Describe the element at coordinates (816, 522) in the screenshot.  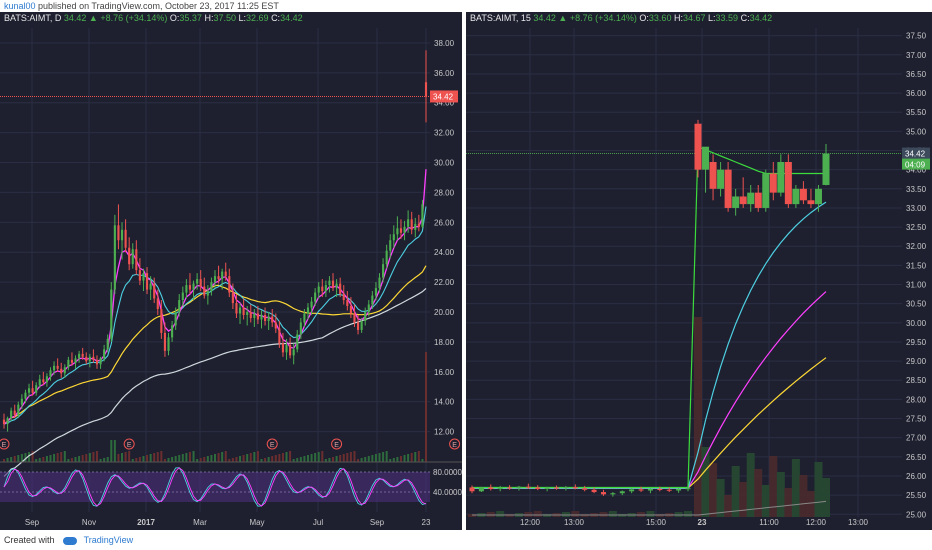
I see `x-tick-label: 12:00` at that location.